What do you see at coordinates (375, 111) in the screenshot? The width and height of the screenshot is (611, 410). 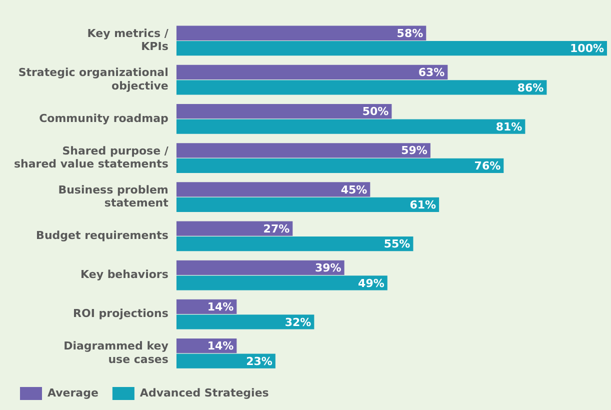 I see `data-label: 50%` at bounding box center [375, 111].